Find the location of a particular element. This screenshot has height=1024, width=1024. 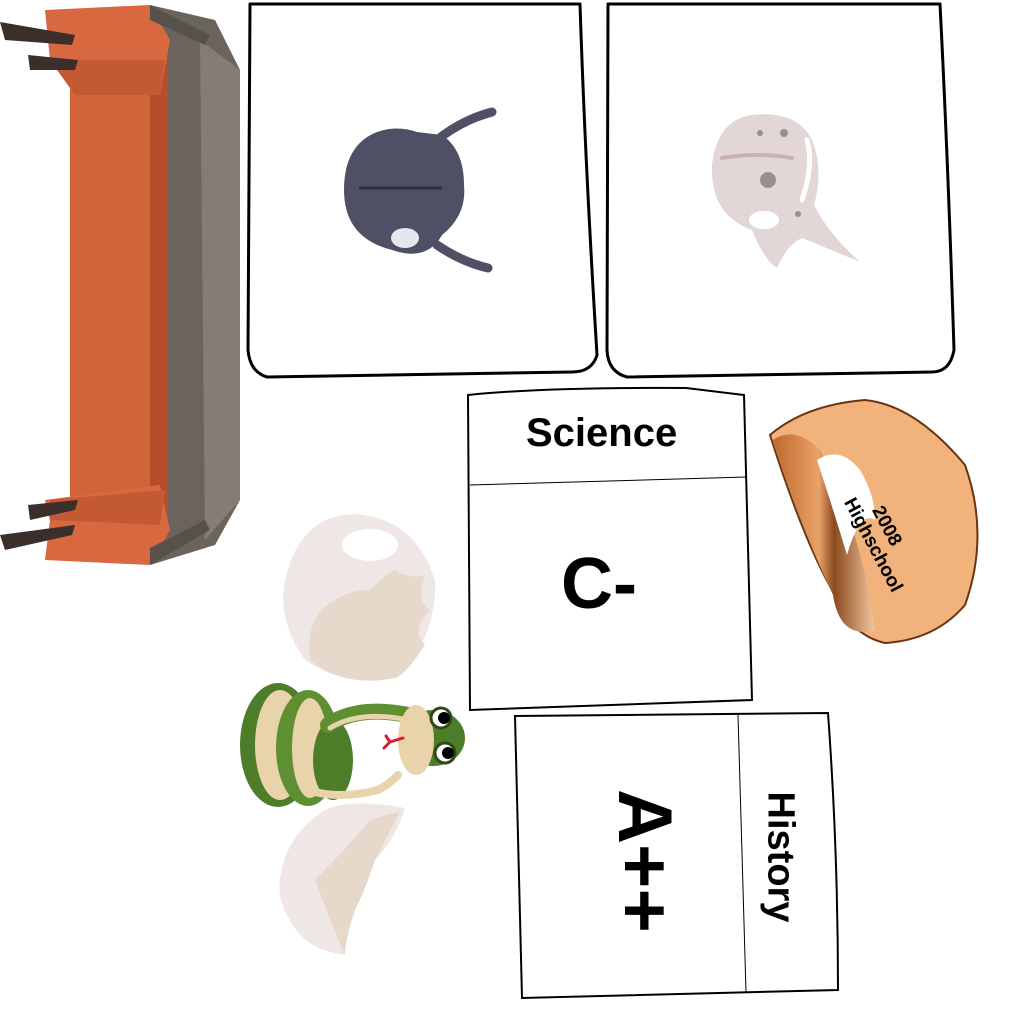

science-subject-label: Science is located at coordinates (602, 433).